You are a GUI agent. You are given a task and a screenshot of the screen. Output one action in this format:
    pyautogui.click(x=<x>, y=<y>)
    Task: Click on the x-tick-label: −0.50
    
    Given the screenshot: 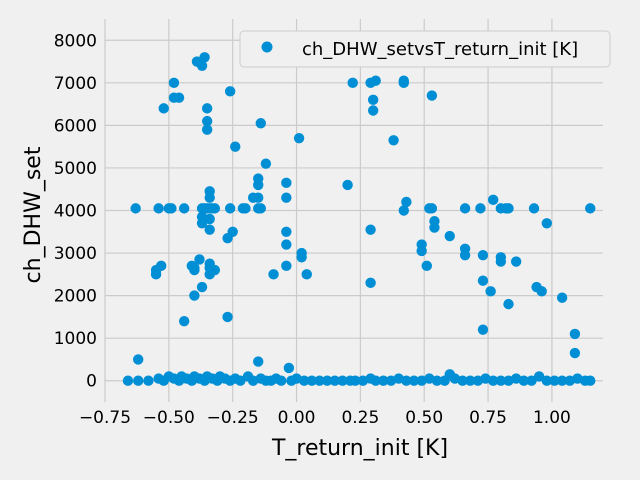 What is the action you would take?
    pyautogui.click(x=169, y=418)
    